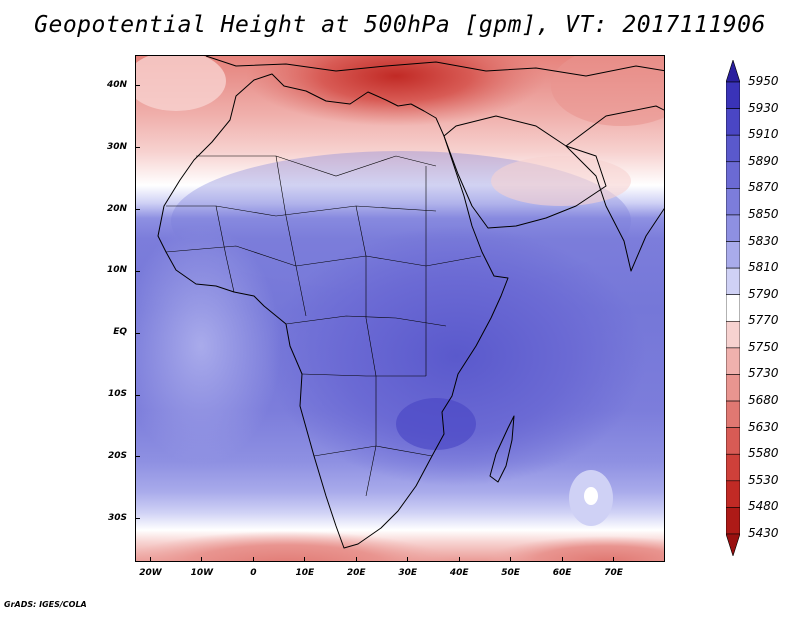 This screenshot has height=618, width=800. What do you see at coordinates (763, 453) in the screenshot?
I see `colorbar-level-label: 5580` at bounding box center [763, 453].